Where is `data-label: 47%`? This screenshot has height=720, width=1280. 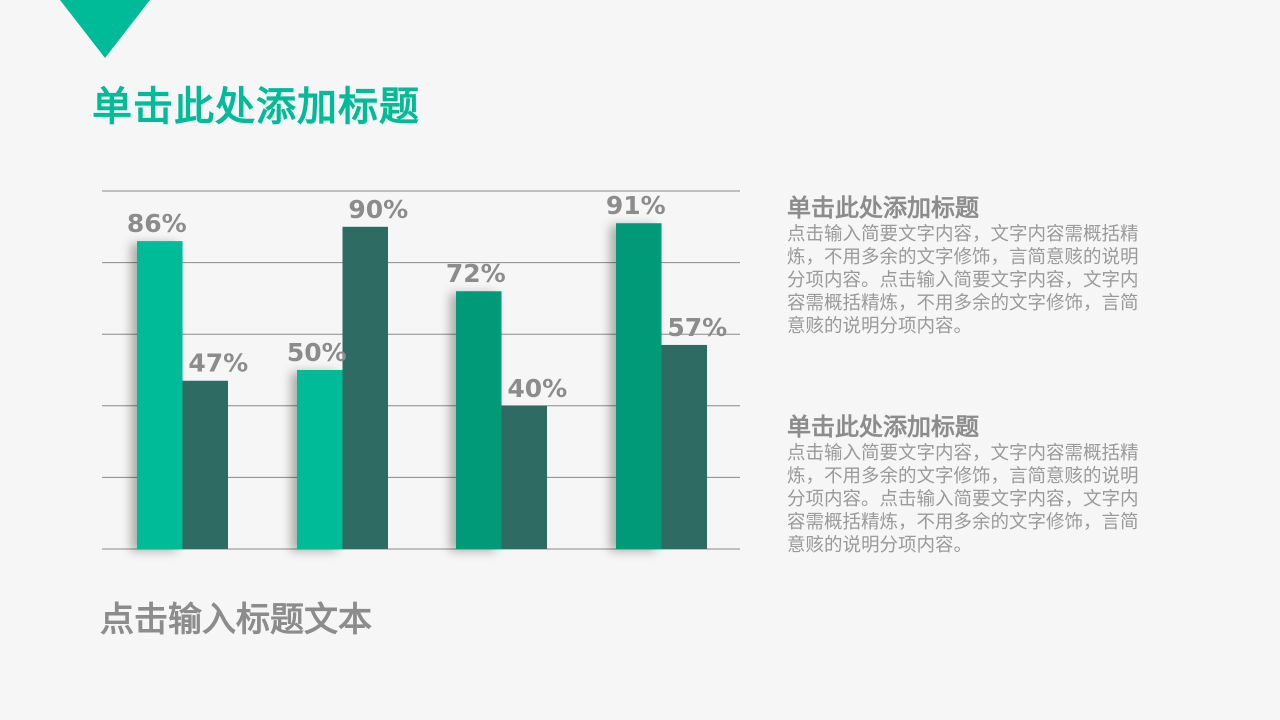 data-label: 47% is located at coordinates (218, 363).